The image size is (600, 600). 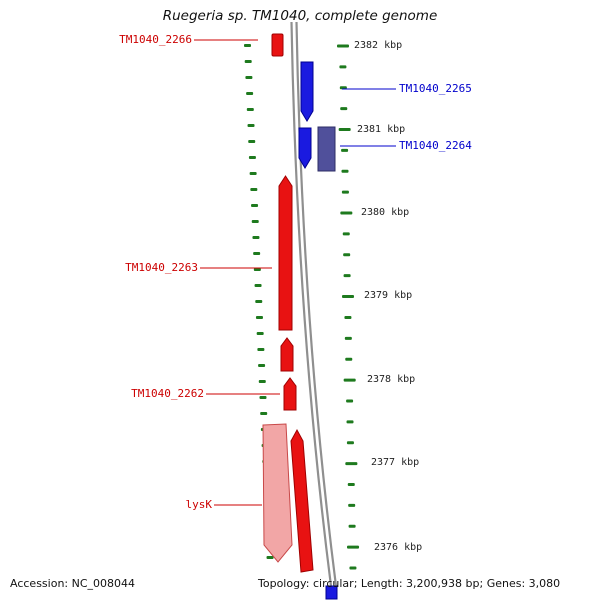 I want to click on gene-glyphs, so click(x=300, y=316).